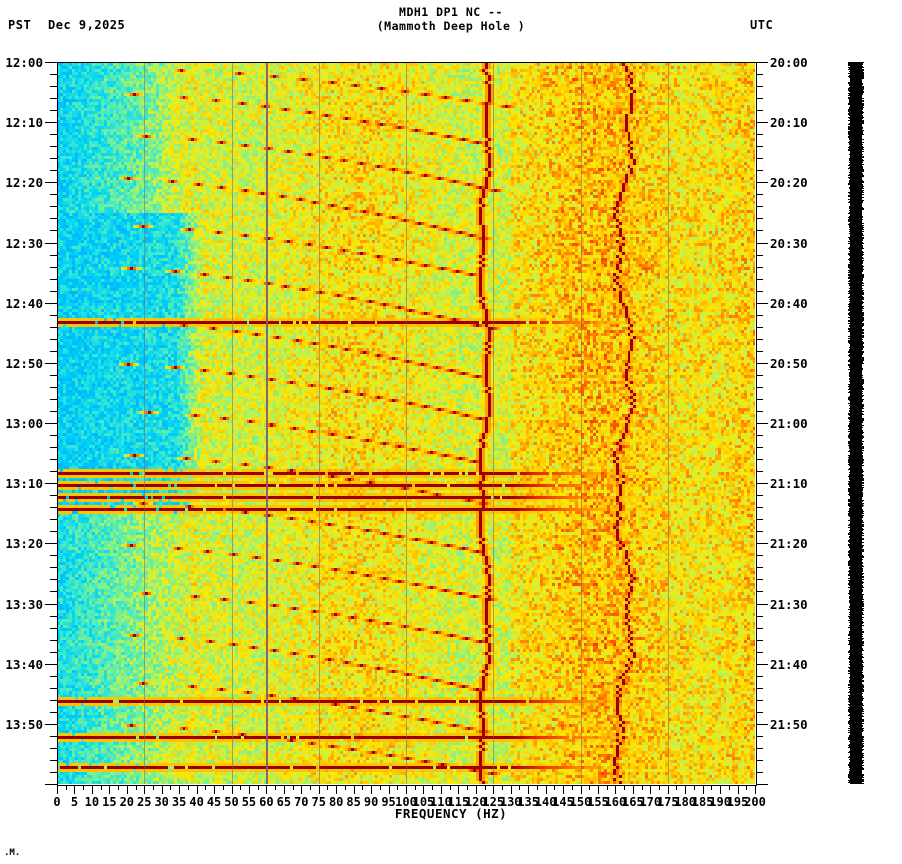 This screenshot has width=902, height=864. What do you see at coordinates (24, 724) in the screenshot?
I see `y-axis-label-pst-1350: 13:50` at bounding box center [24, 724].